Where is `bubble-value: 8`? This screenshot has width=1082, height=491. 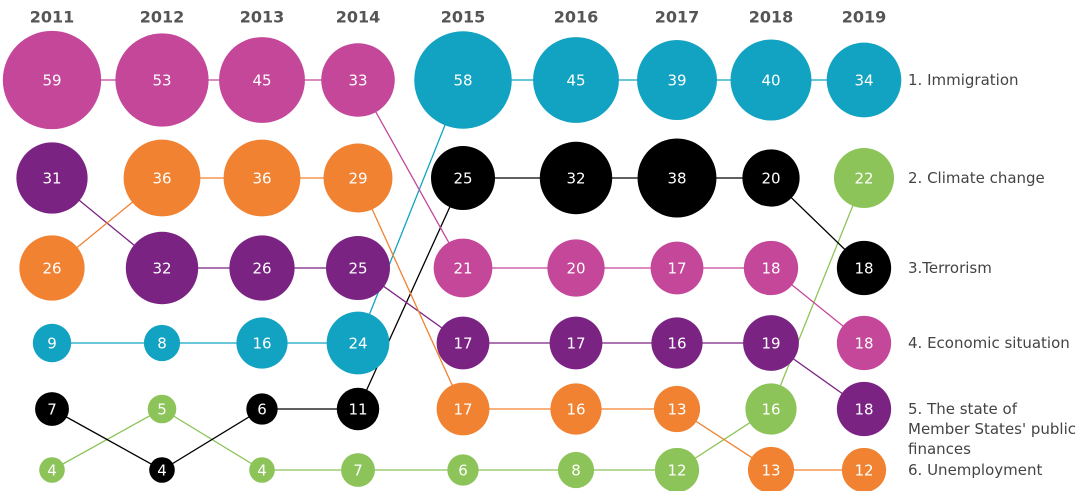 bubble-value: 8 is located at coordinates (162, 344).